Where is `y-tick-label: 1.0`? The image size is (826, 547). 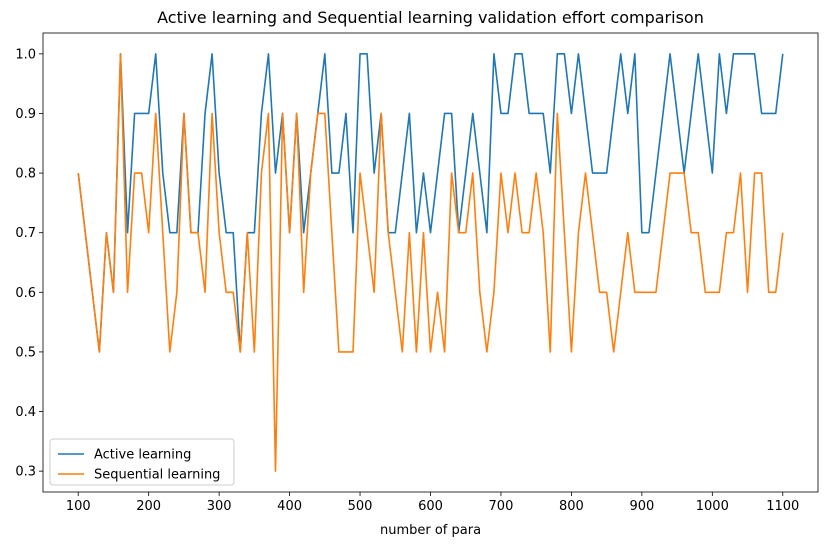
y-tick-label: 1.0 is located at coordinates (25, 54).